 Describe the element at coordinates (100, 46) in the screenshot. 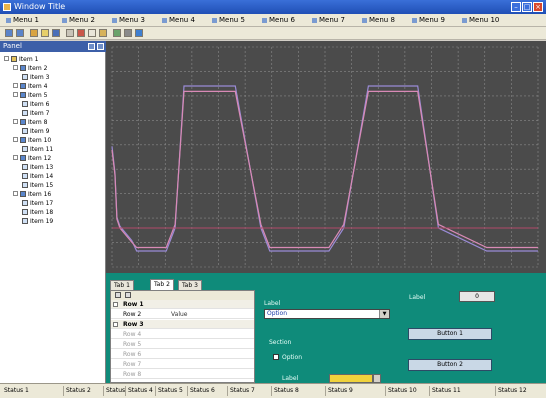

I see `close-icon` at that location.